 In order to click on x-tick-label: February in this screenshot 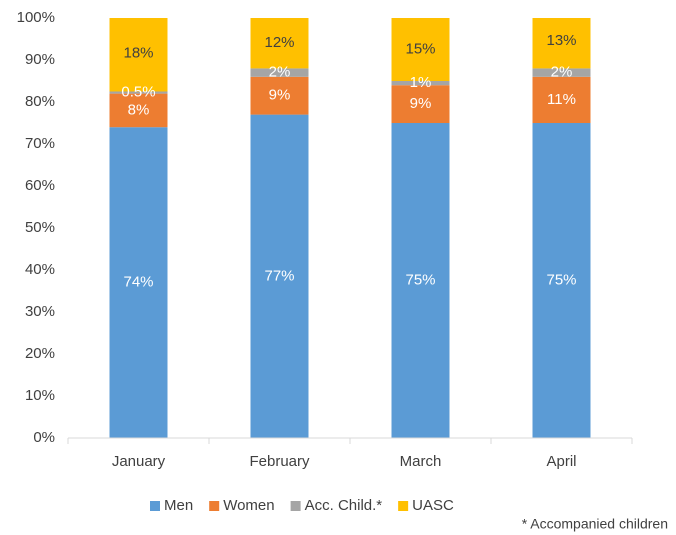, I will do `click(279, 461)`.